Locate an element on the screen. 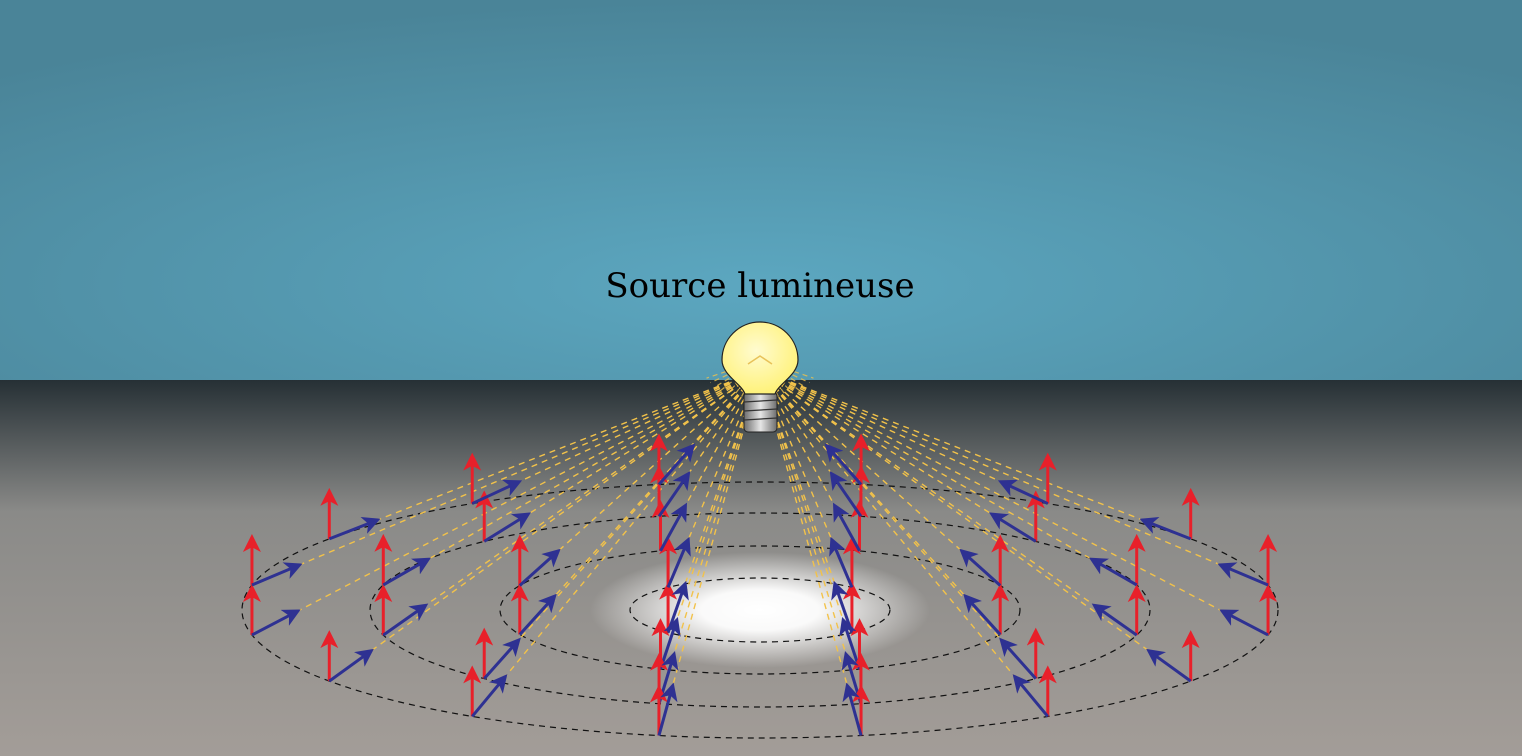  light-bulb-icon is located at coordinates (760, 377).